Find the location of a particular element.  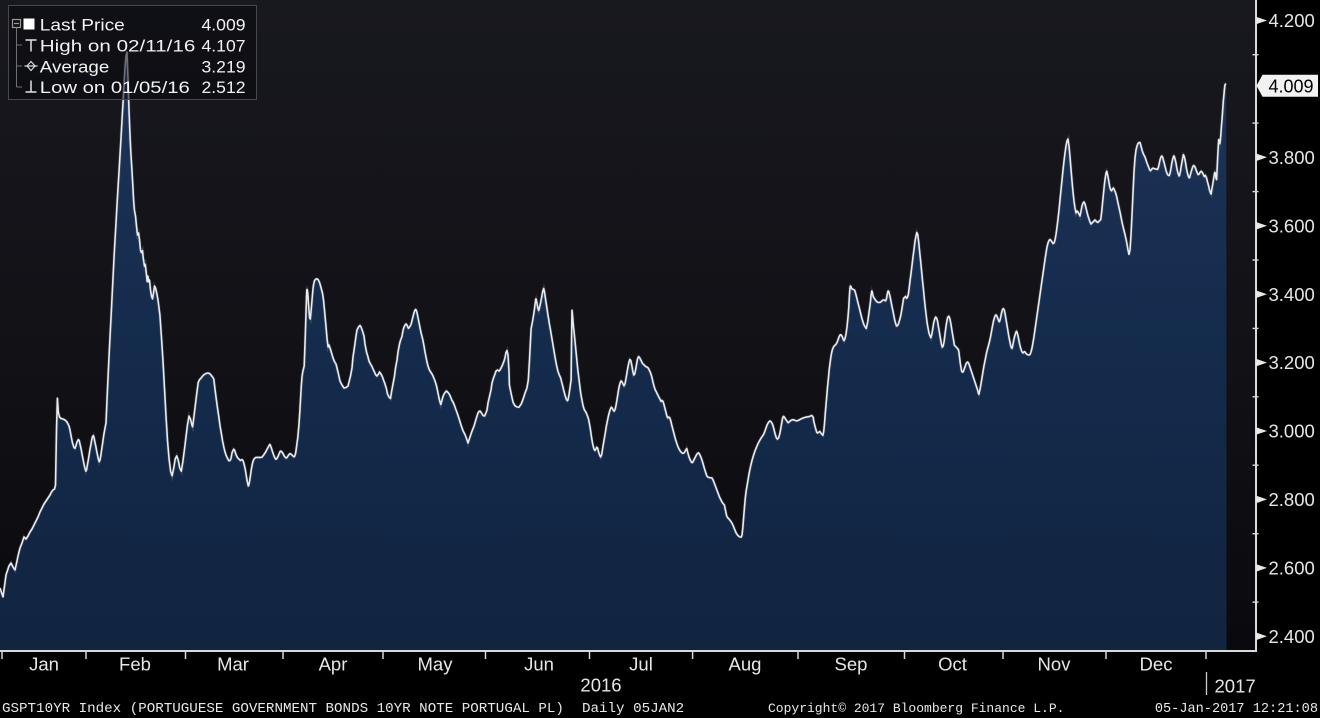

svg-text: Apr is located at coordinates (333, 664).